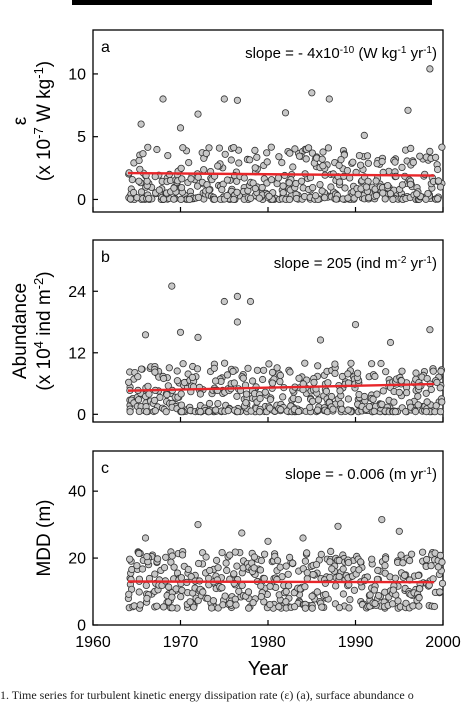 Image resolution: width=474 pixels, height=703 pixels. I want to click on slope-annotation-a: slope = - 4x10-10 (W kg-1 yr-1), so click(341, 54).